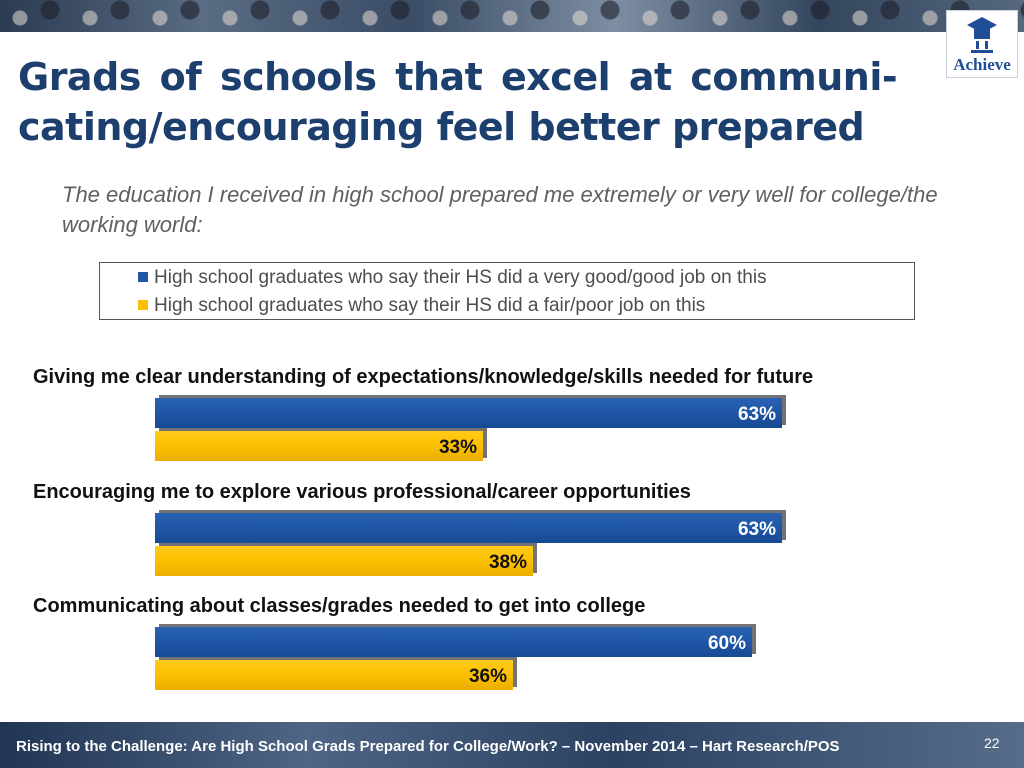 Image resolution: width=1024 pixels, height=768 pixels. What do you see at coordinates (487, 676) in the screenshot?
I see `bar-value-label: 36%` at bounding box center [487, 676].